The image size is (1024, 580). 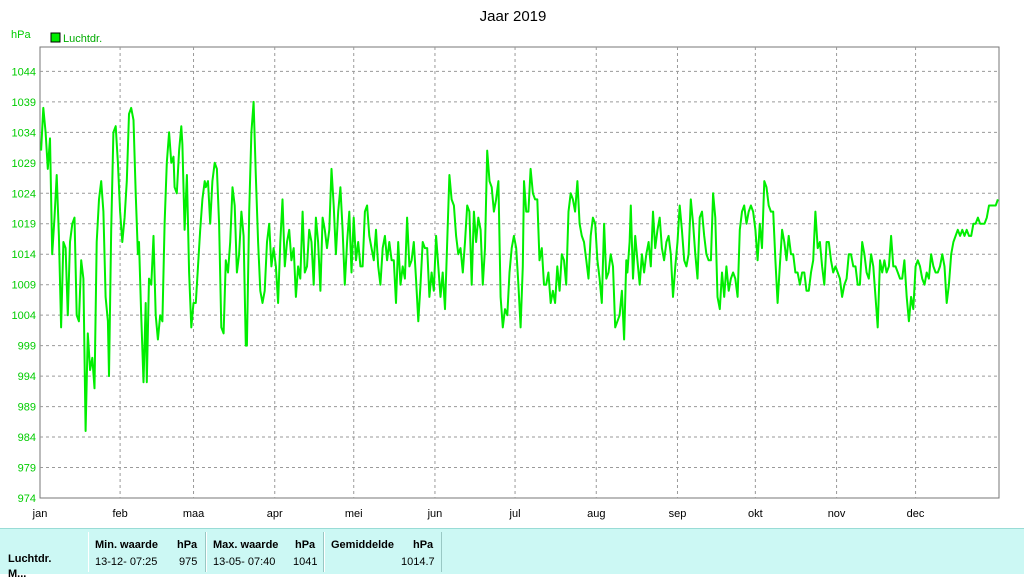 I want to click on x-axis-ticks: jan feb maa apr mei jun jul aug sep okt nov dec, so click(x=478, y=514).